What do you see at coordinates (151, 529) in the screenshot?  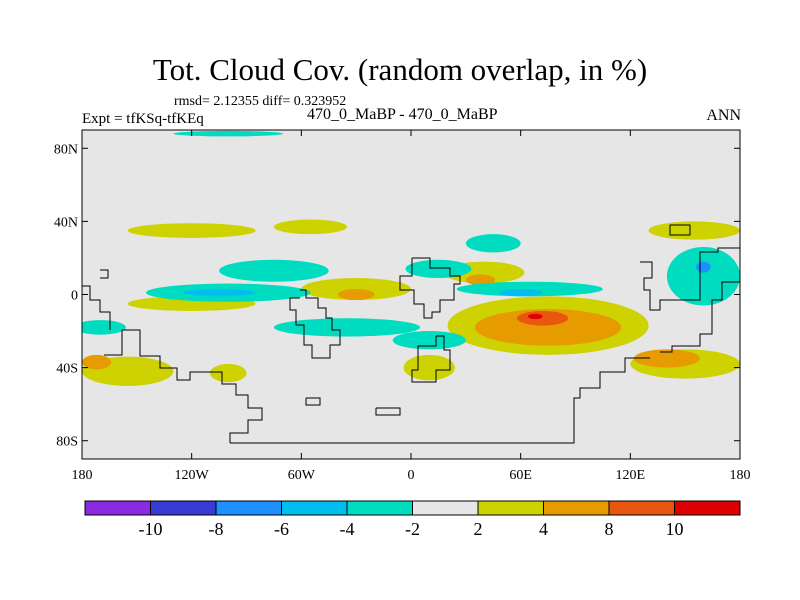 I see `colorbar-label: -10` at bounding box center [151, 529].